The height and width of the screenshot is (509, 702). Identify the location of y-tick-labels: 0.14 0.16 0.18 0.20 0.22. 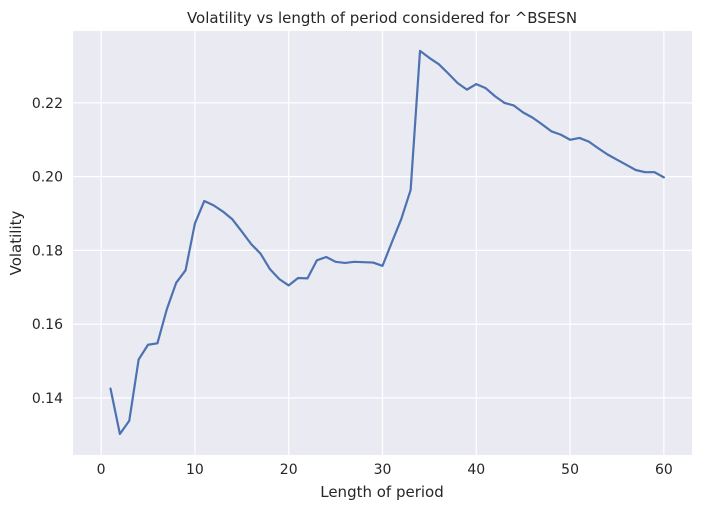
(47, 251).